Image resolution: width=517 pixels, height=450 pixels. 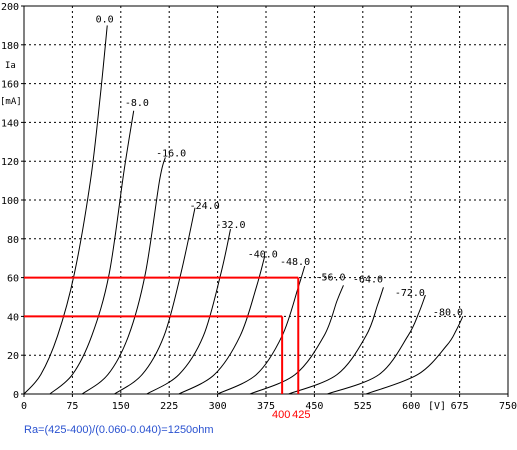 I want to click on x-tick-label: 750, so click(x=508, y=406).